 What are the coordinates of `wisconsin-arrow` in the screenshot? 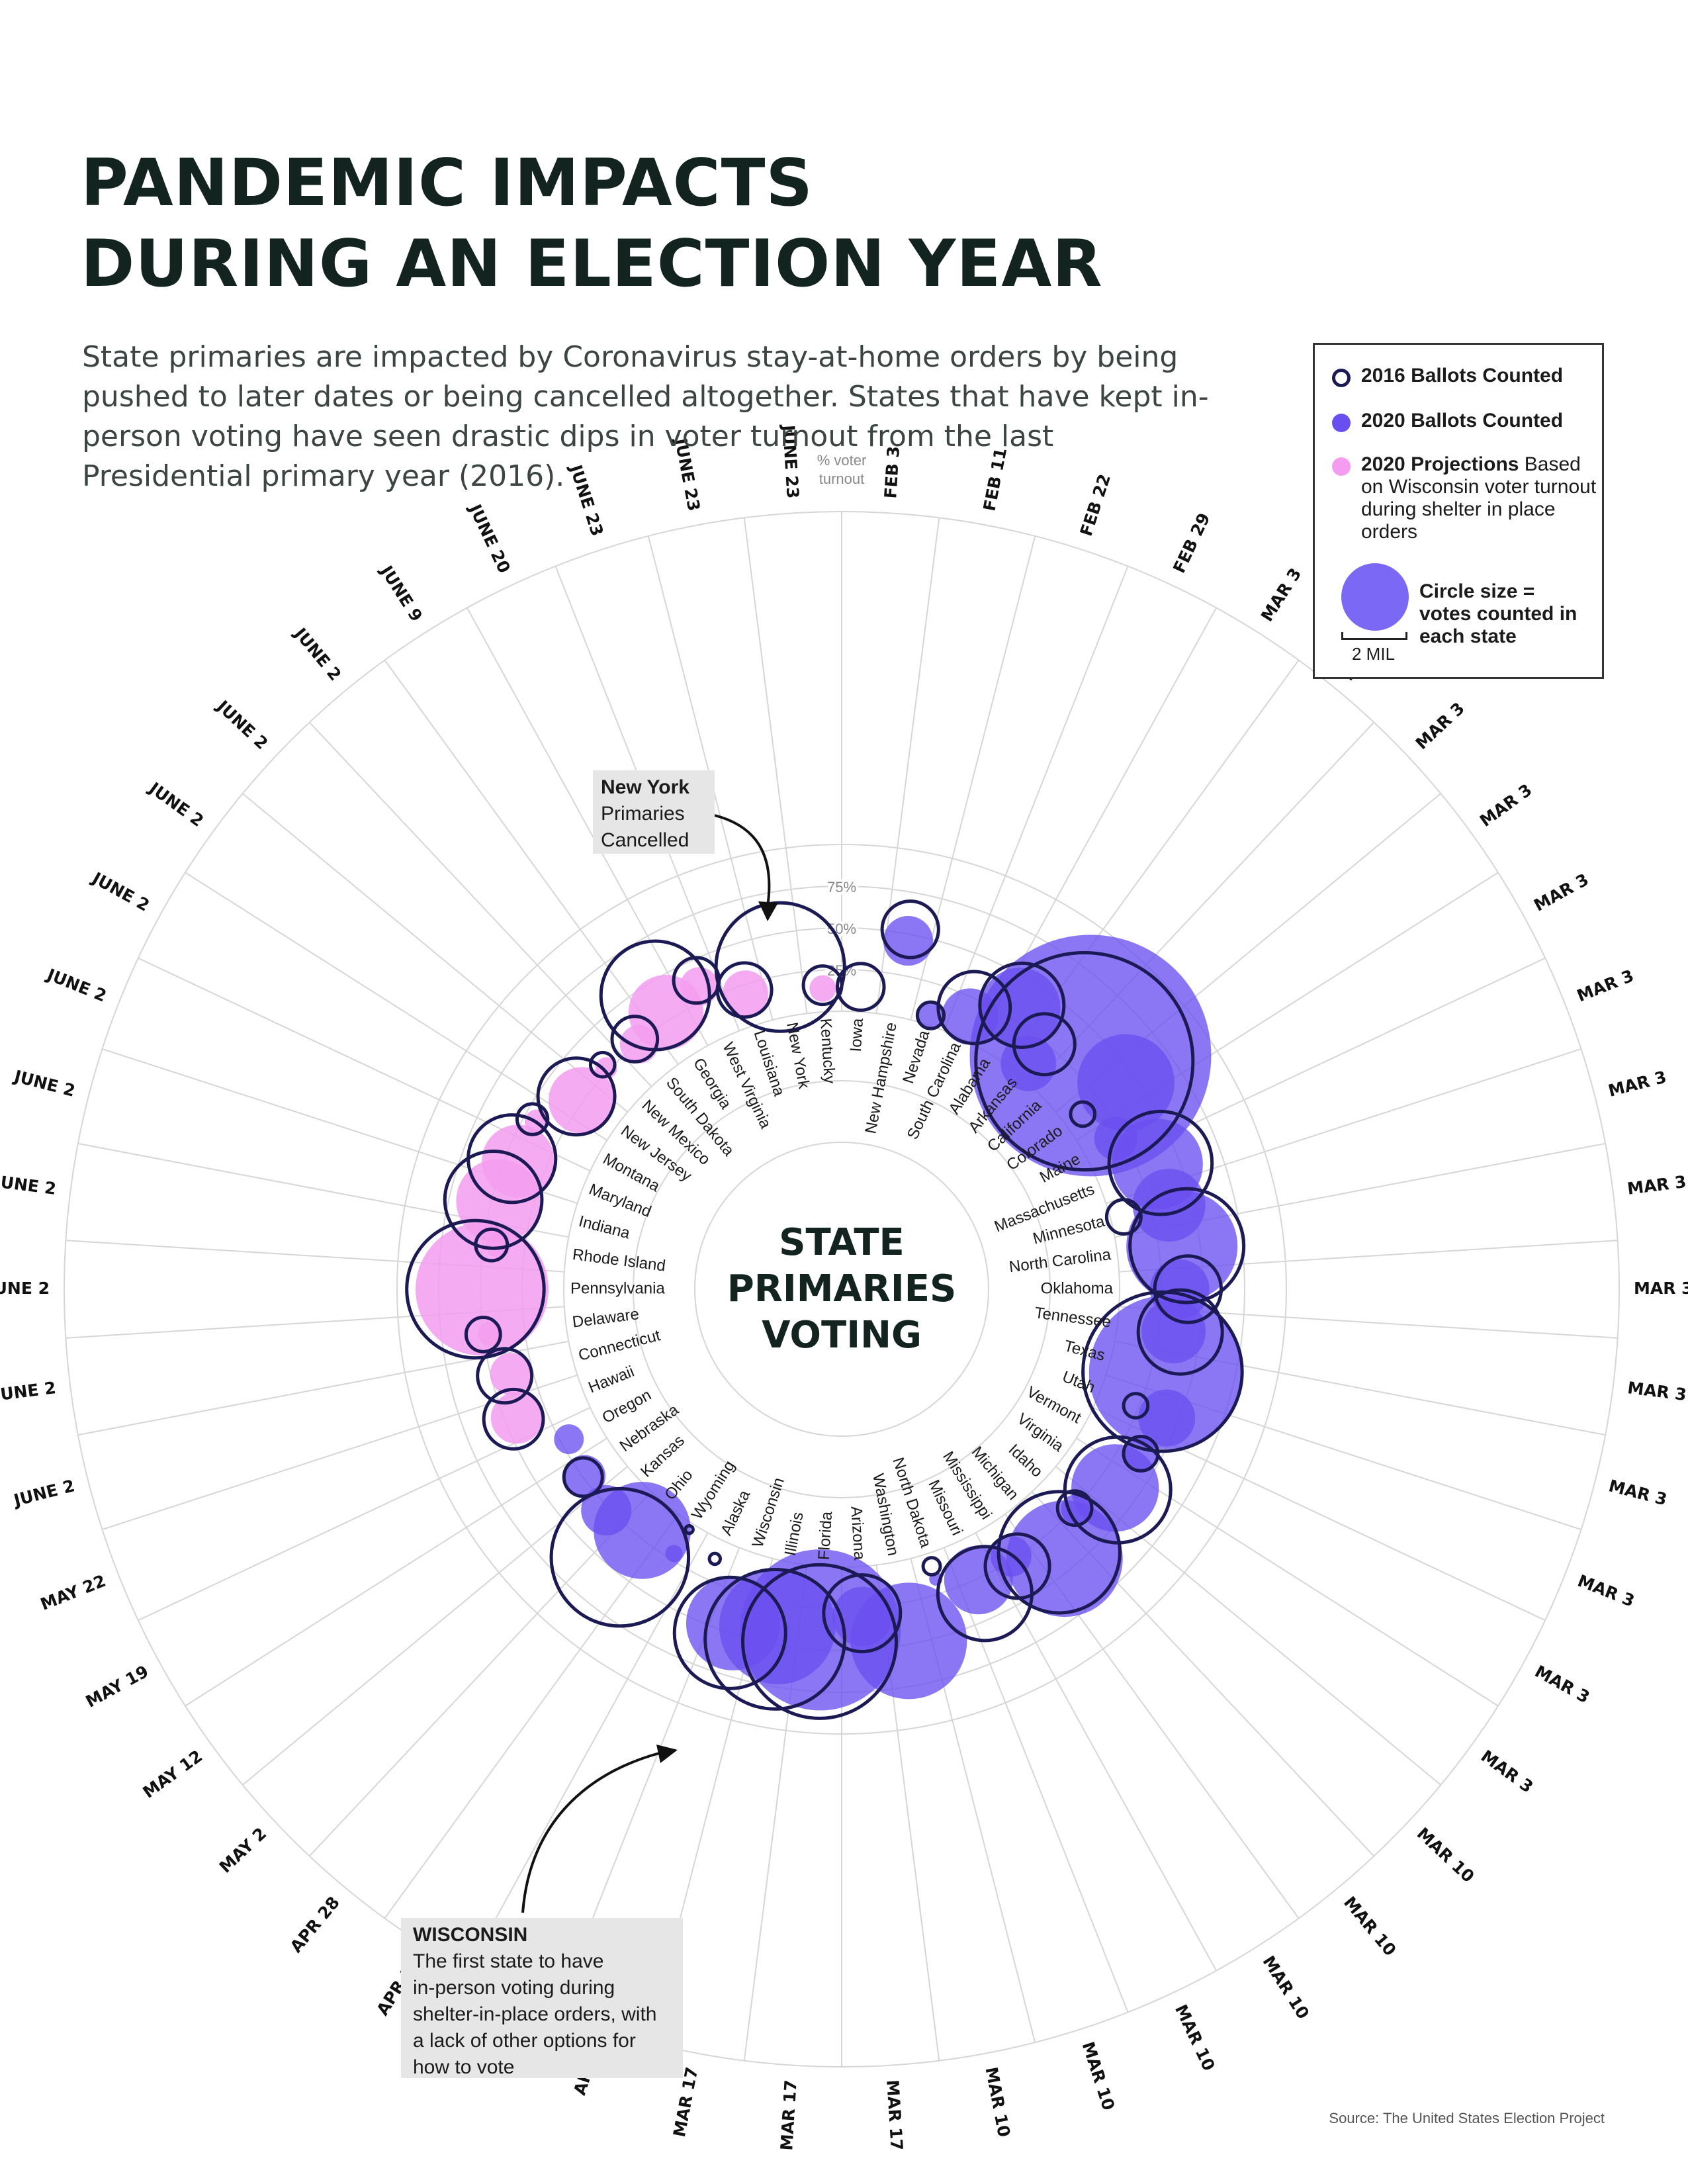 It's located at (591, 1832).